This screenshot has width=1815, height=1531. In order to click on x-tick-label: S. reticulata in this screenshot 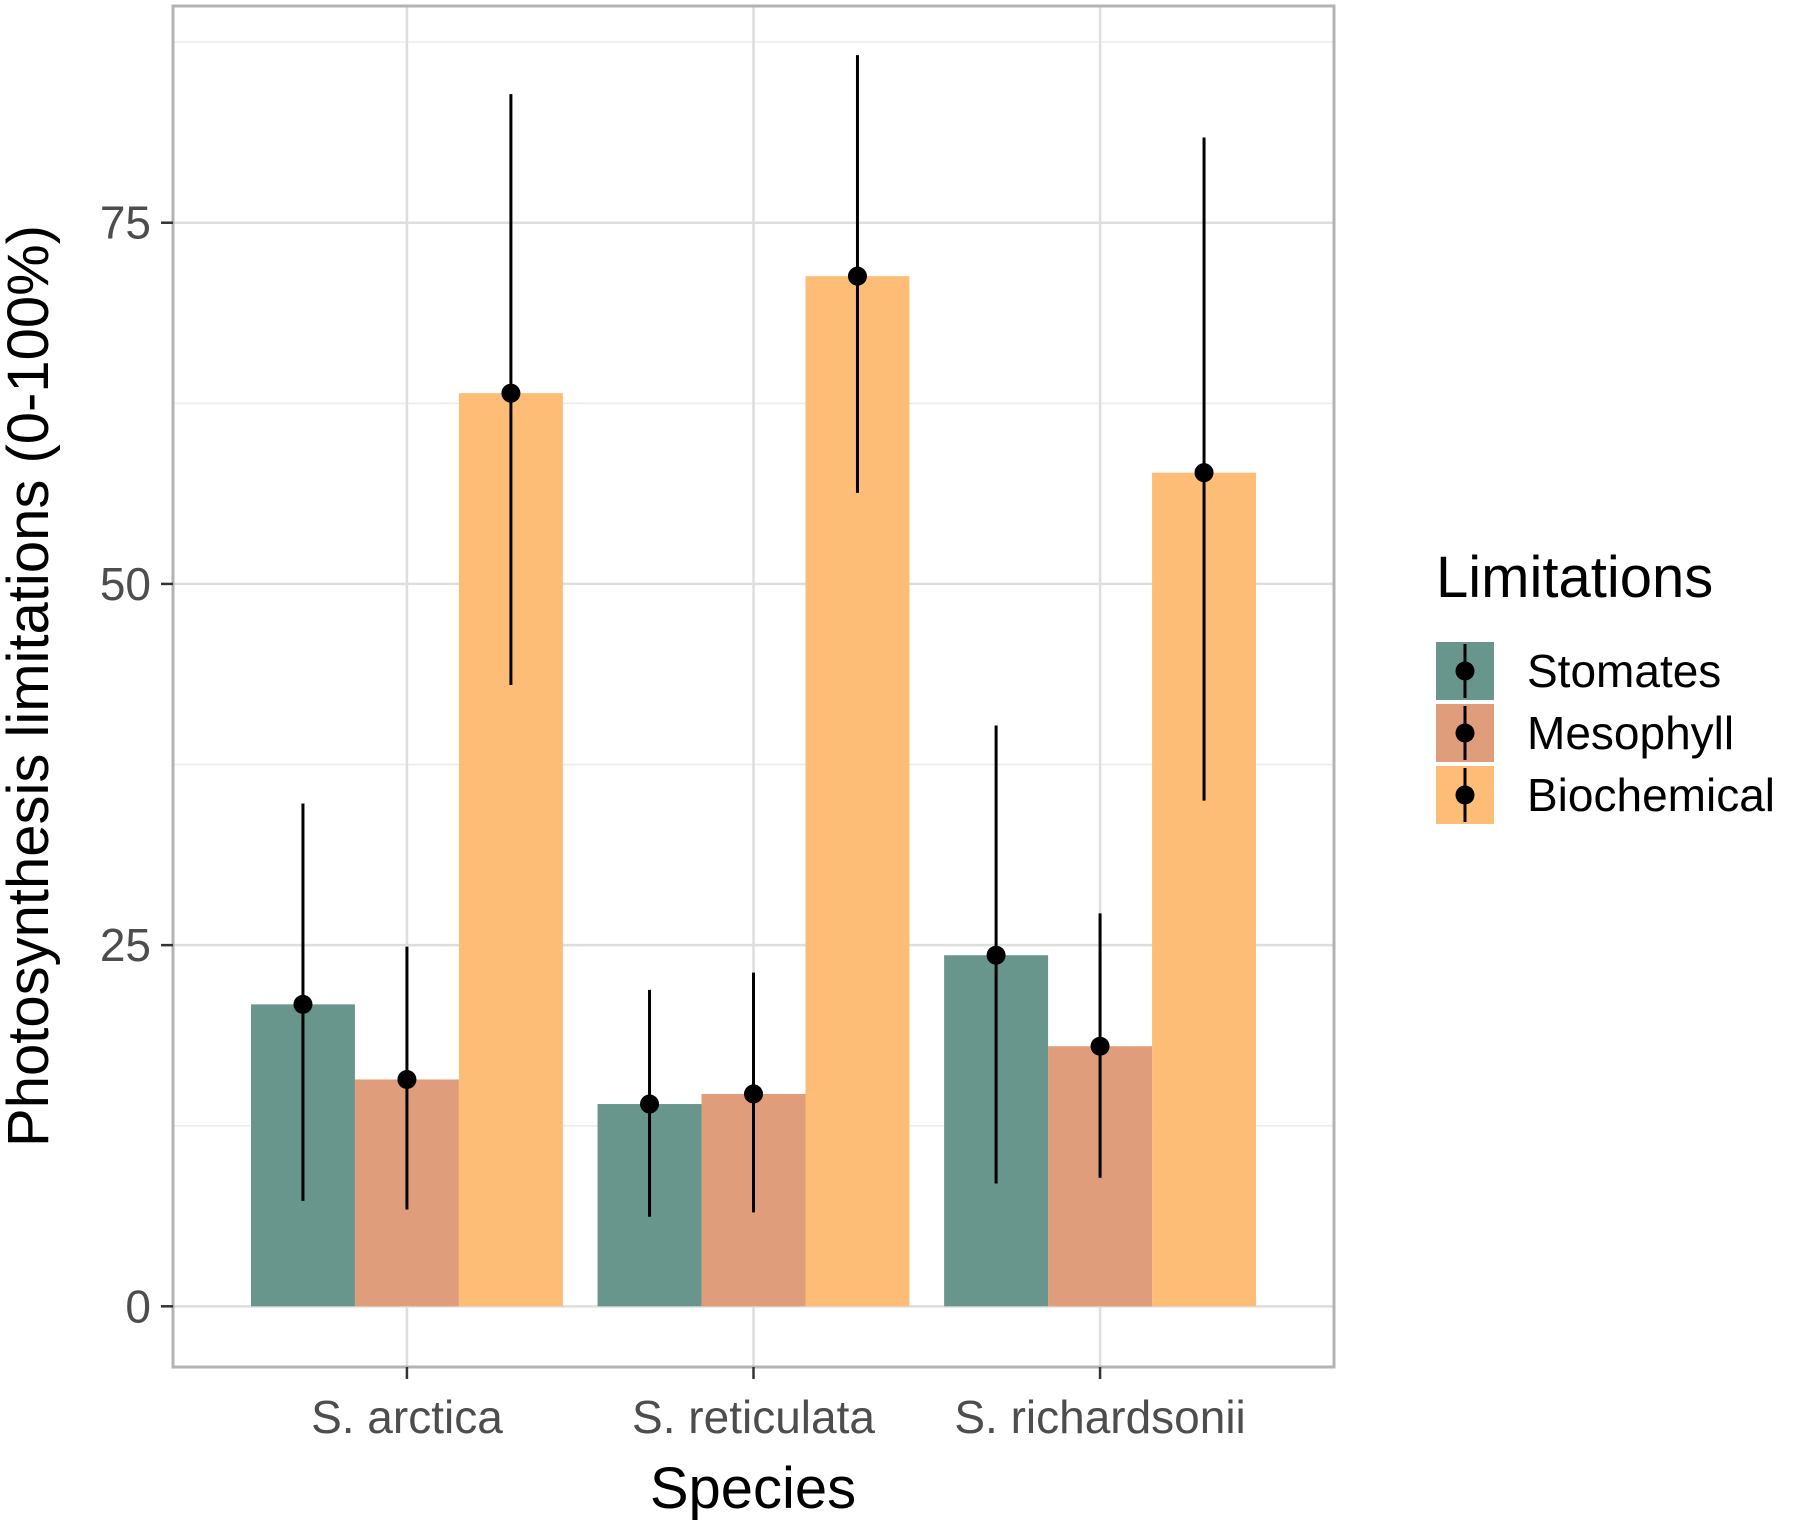, I will do `click(753, 1417)`.